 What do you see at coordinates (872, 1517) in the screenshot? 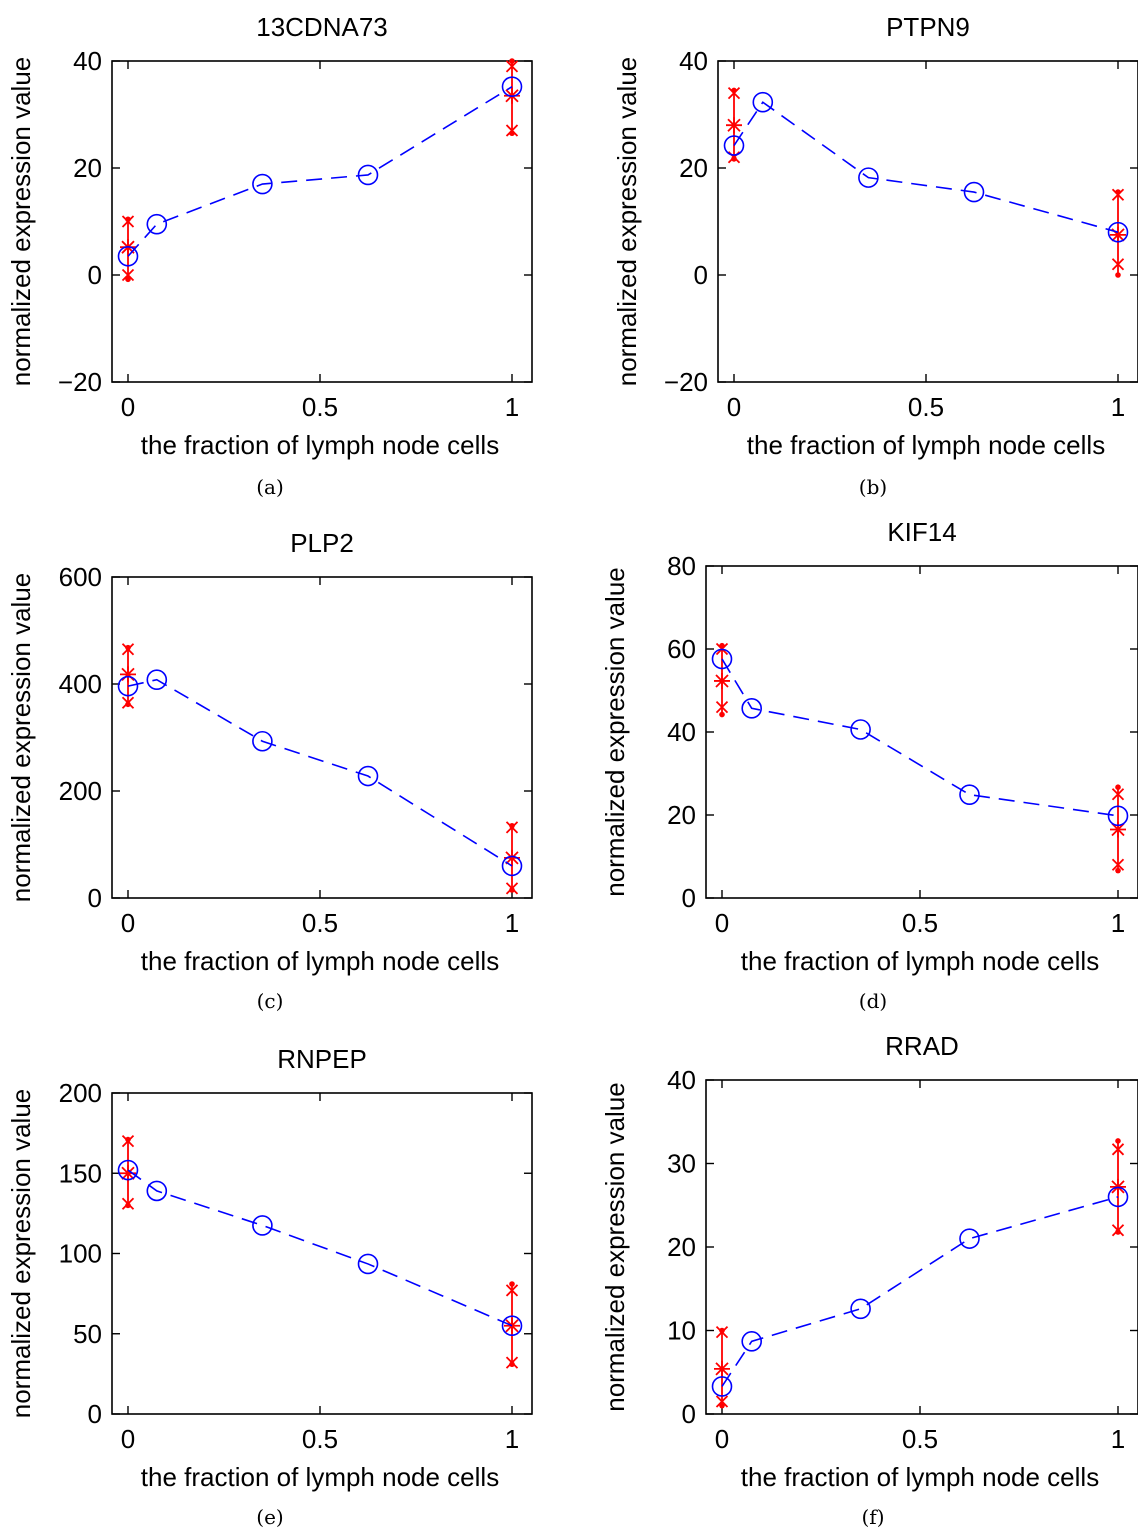
I see `subfigure-caption: (f)` at bounding box center [872, 1517].